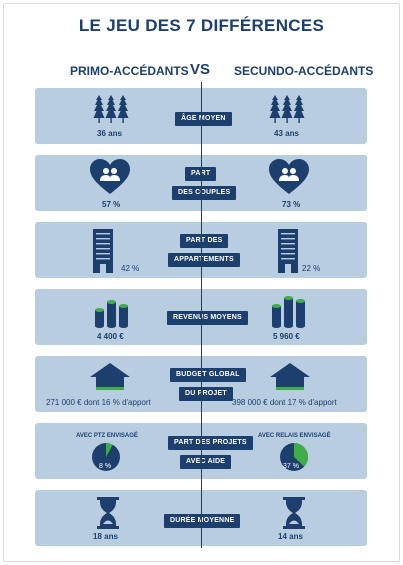 The image size is (403, 565). I want to click on row-income-label: REVENUS MOYENS, so click(207, 318).